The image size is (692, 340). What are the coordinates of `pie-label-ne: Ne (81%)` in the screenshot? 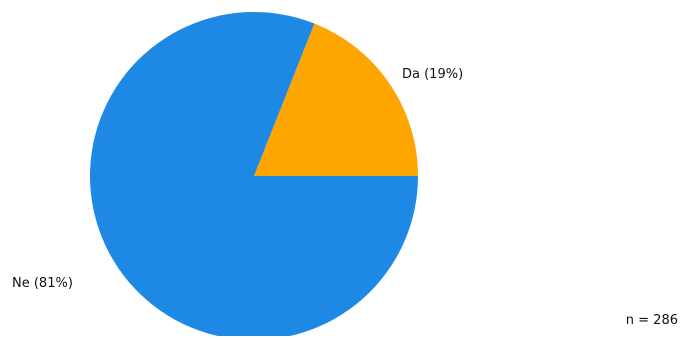 It's located at (42, 283).